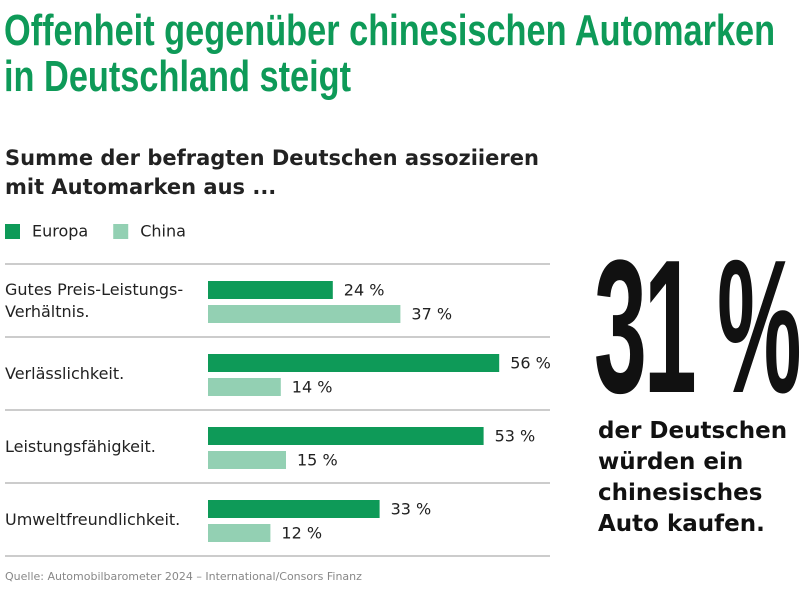  What do you see at coordinates (317, 460) in the screenshot?
I see `value-label: 15 %` at bounding box center [317, 460].